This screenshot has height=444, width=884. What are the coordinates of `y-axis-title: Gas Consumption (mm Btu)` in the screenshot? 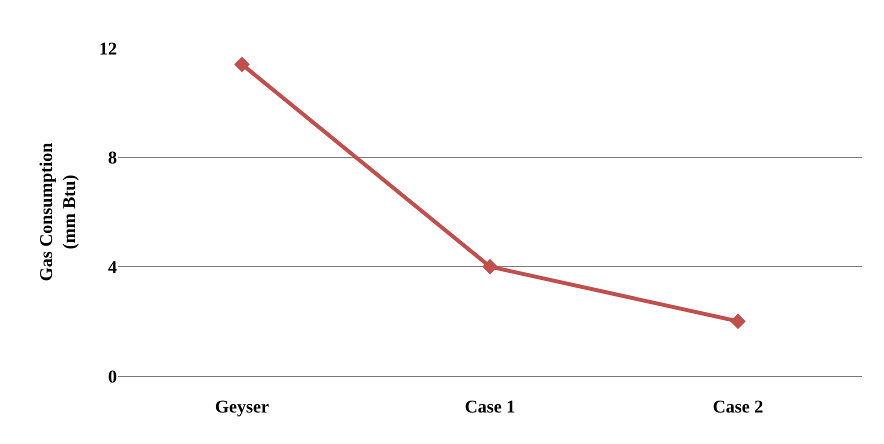 It's located at (58, 212).